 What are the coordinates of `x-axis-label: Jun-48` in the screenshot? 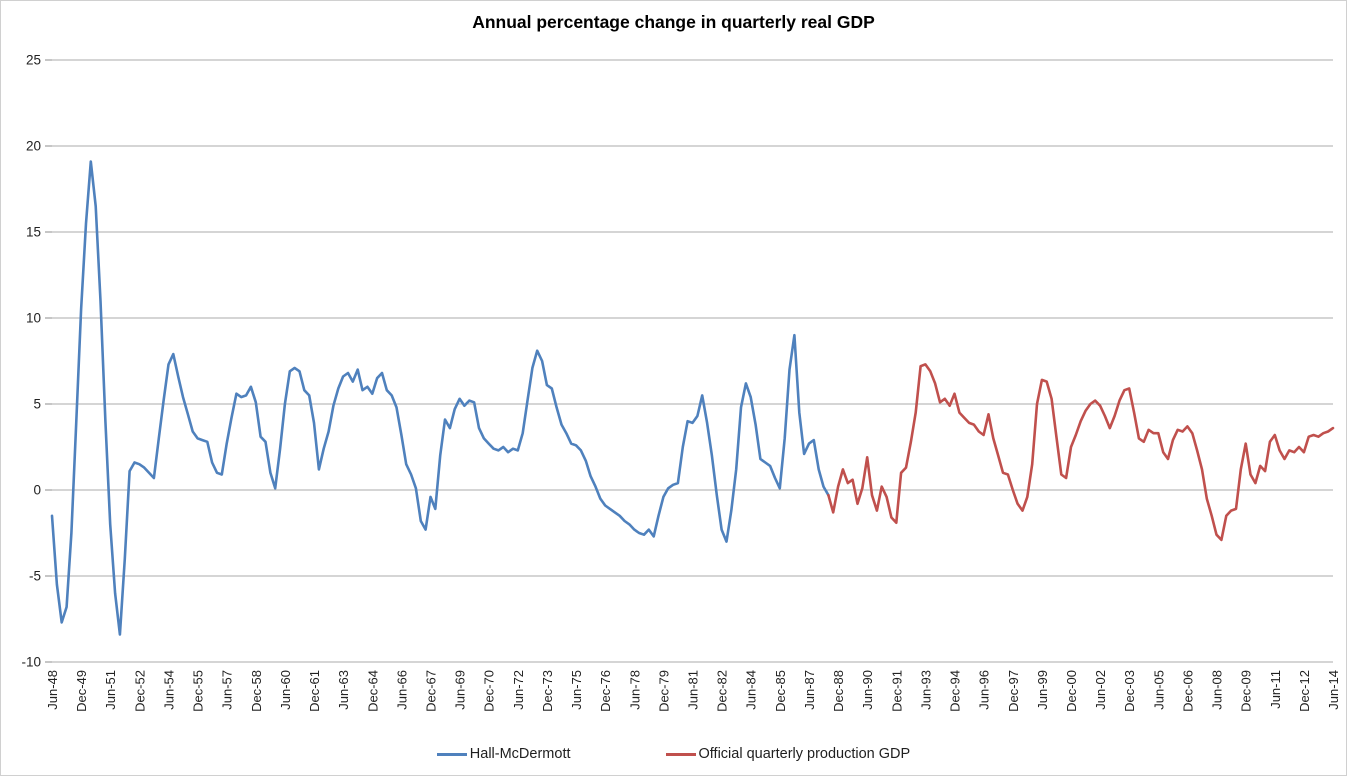 It's located at (52, 690).